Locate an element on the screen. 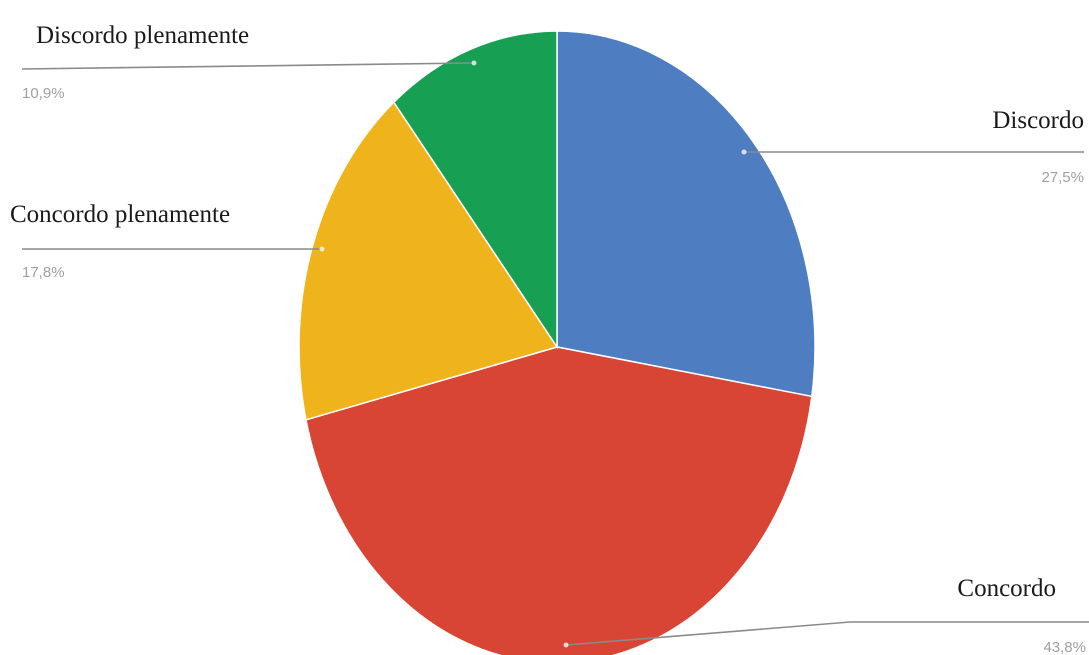 The height and width of the screenshot is (655, 1089). pie-slice-discordo-plenamente is located at coordinates (475, 190).